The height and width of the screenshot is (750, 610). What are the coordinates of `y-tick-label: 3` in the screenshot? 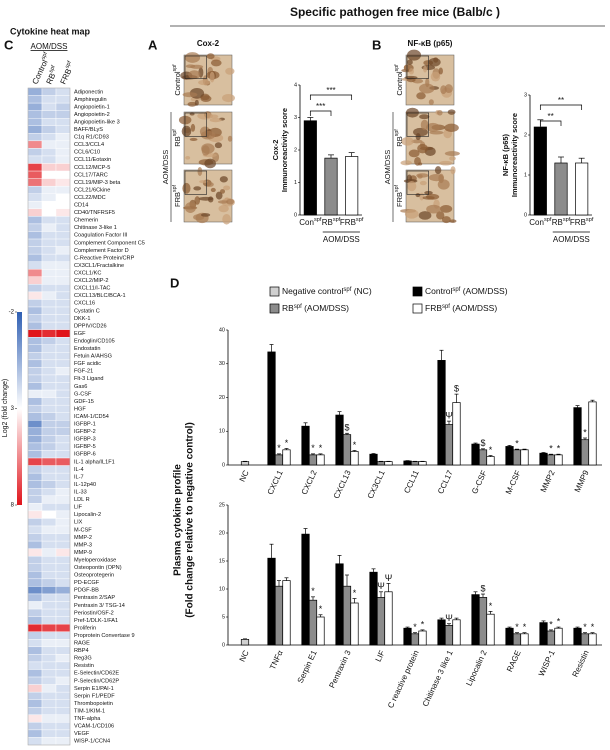 It's located at (295, 118).